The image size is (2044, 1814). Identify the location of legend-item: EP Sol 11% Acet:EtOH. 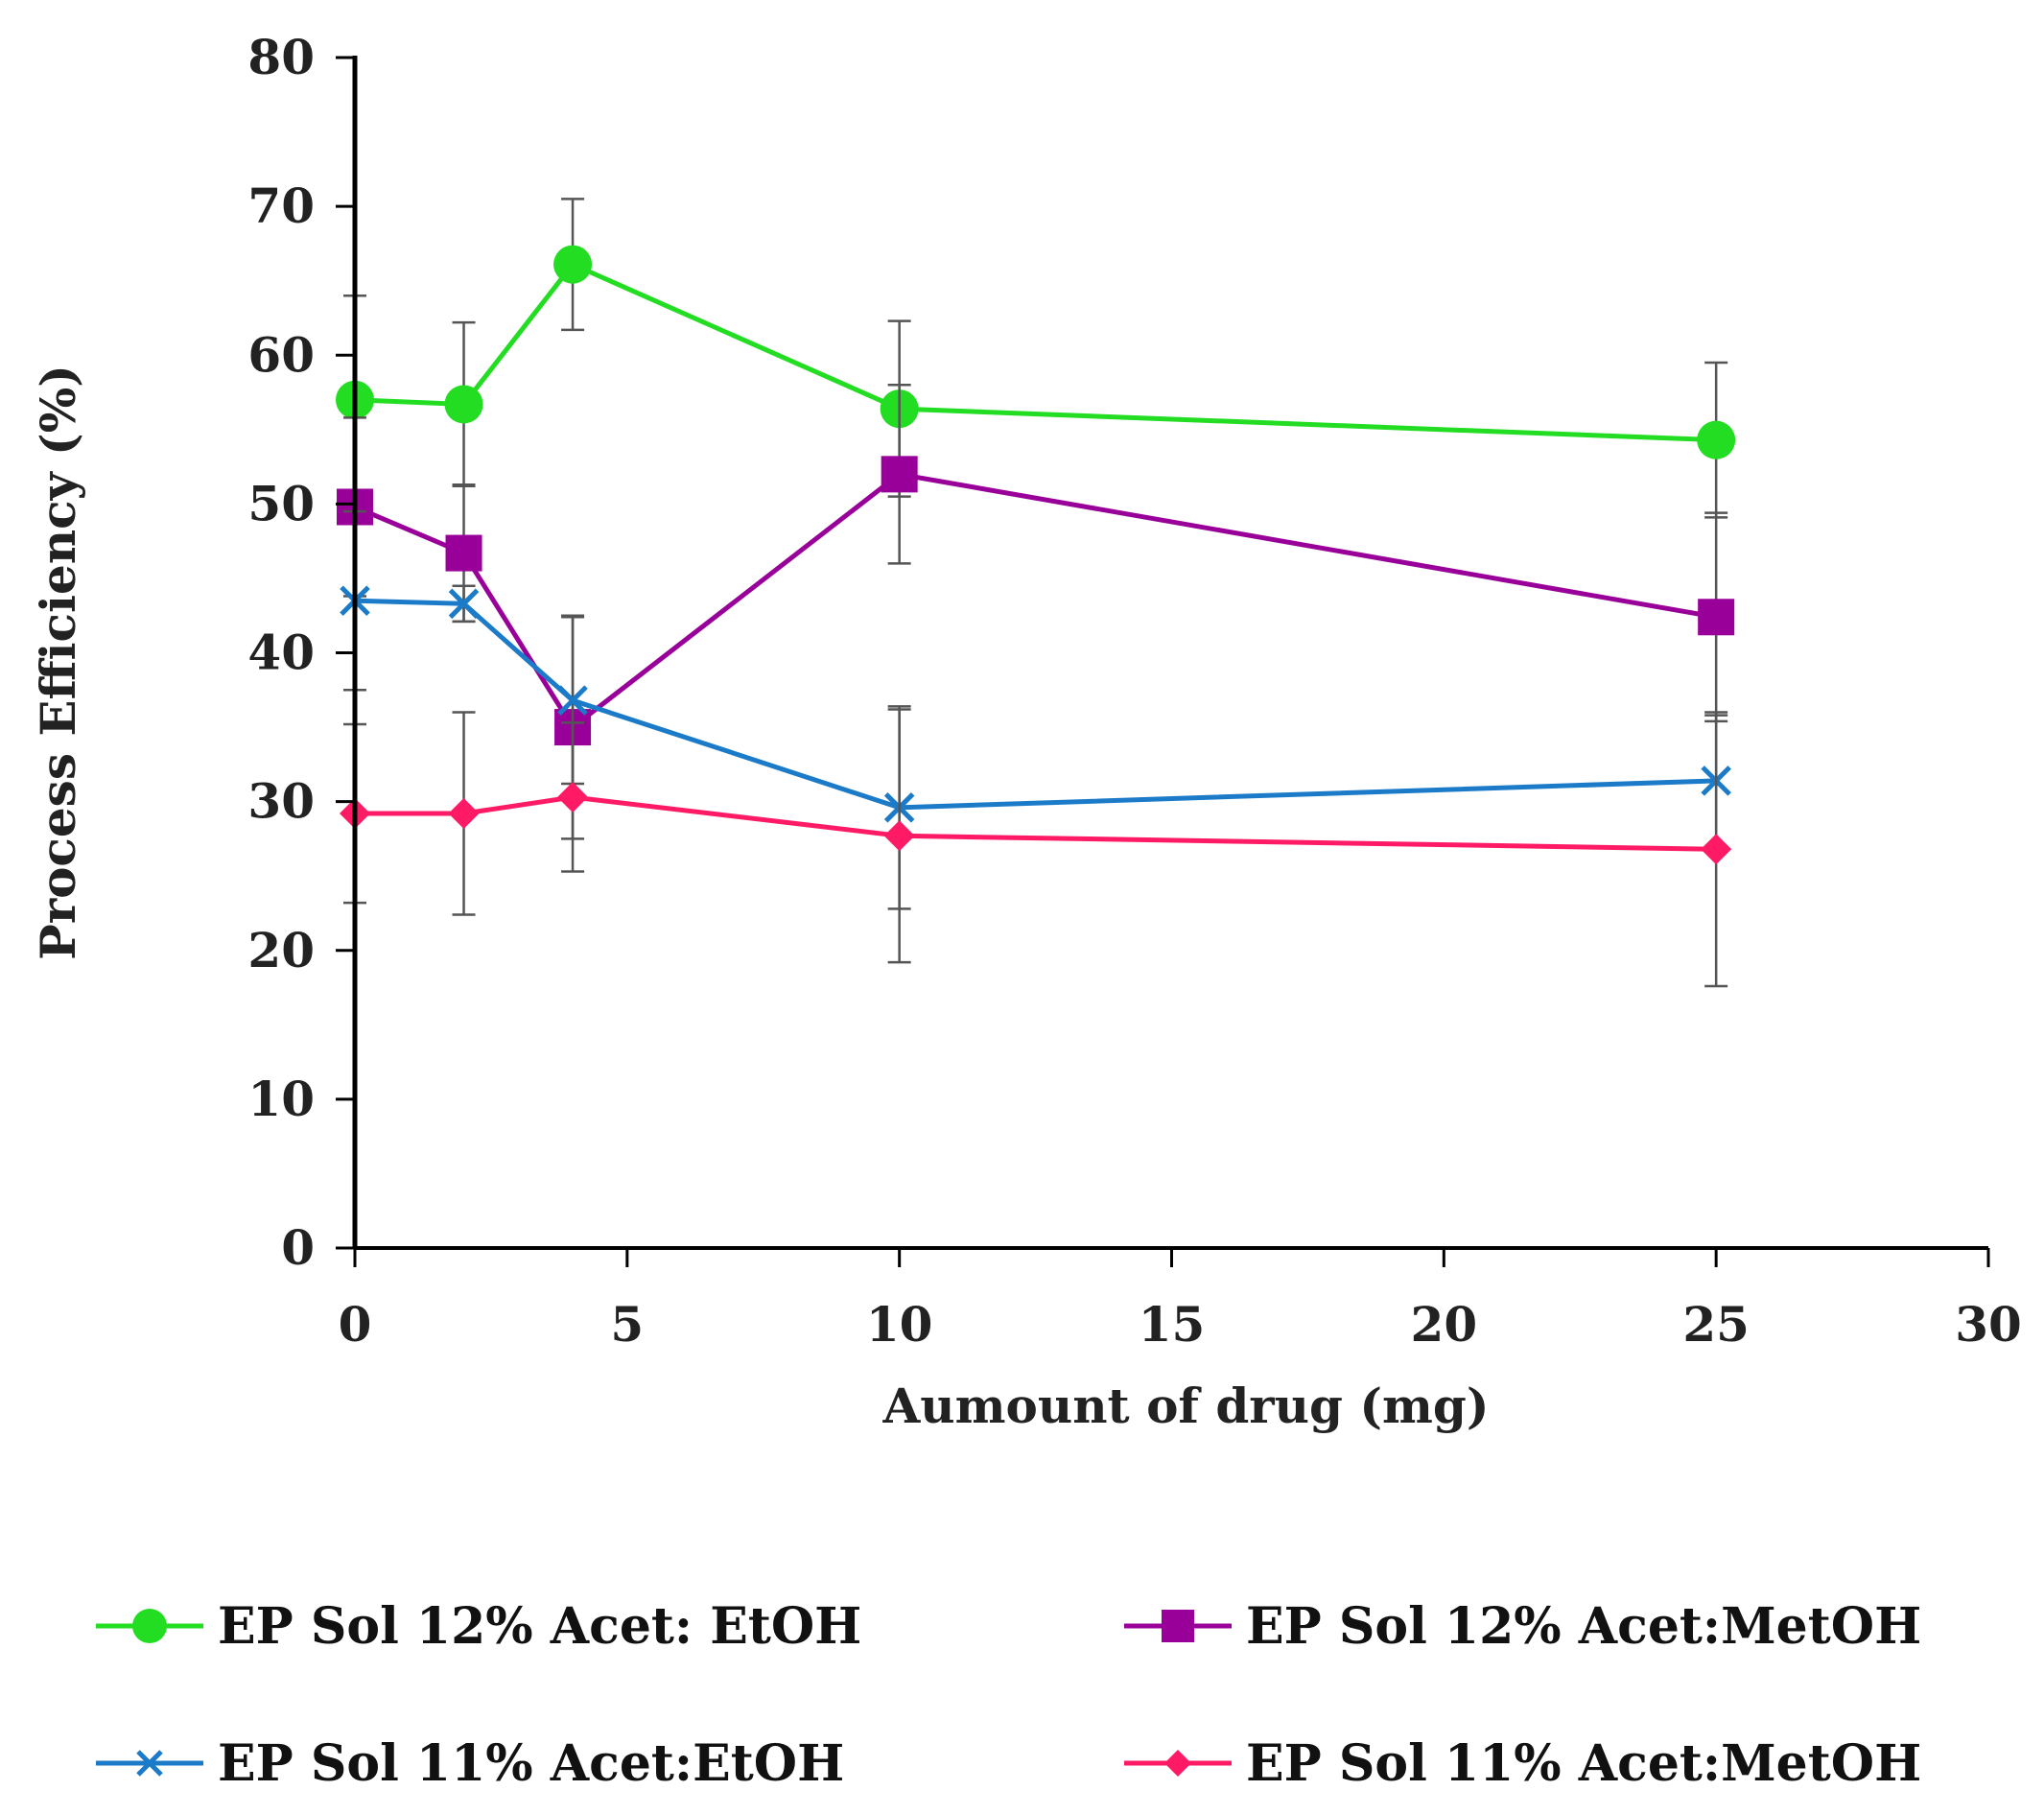
(470, 1763).